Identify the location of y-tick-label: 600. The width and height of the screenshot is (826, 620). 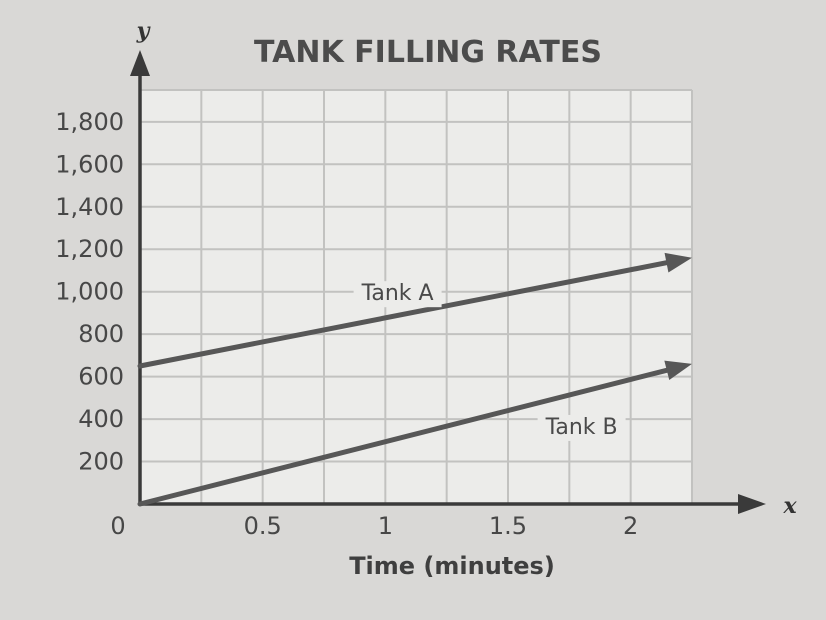
(101, 377).